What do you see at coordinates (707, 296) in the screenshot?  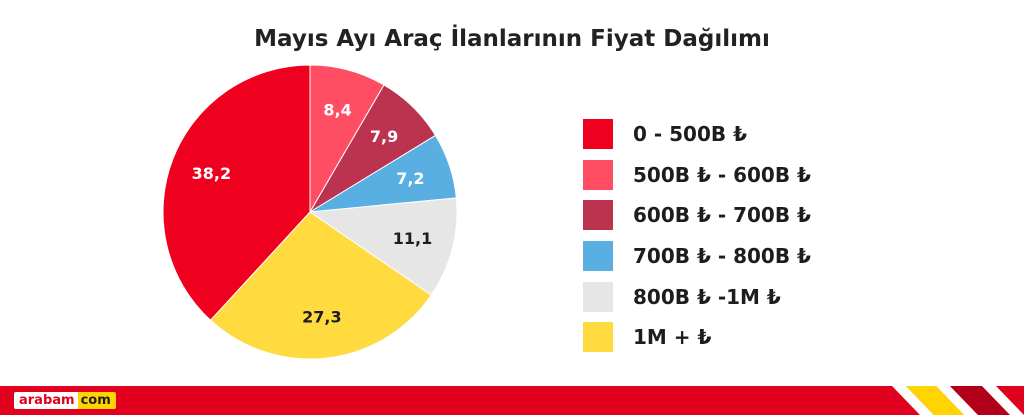 I see `legend-label: 800B ₺ -1M ₺` at bounding box center [707, 296].